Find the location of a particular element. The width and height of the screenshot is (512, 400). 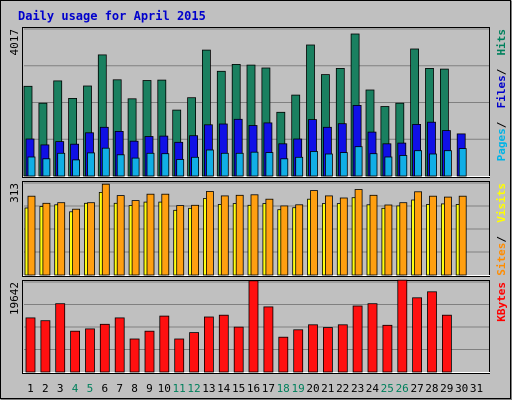

day-label: 4 is located at coordinates (75, 388).